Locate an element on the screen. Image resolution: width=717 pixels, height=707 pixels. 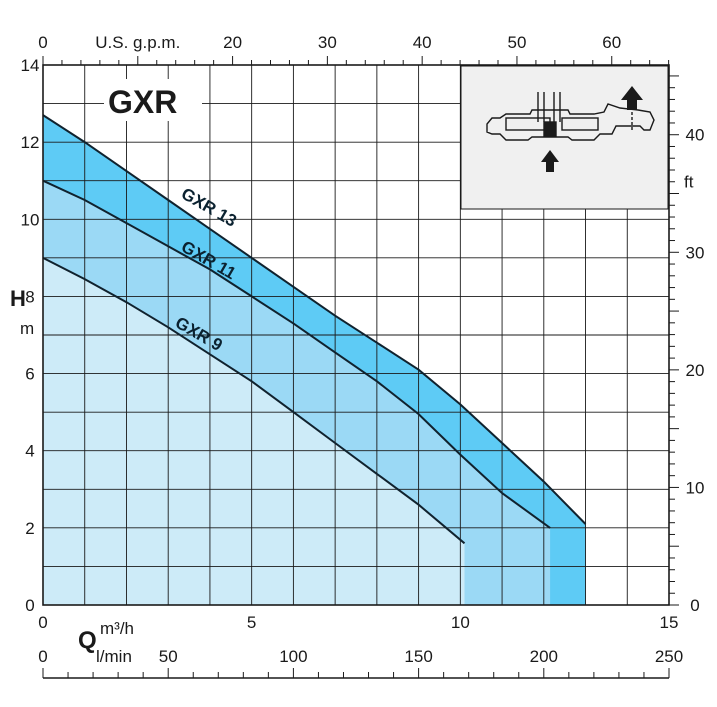
x-tick-label: 5 is located at coordinates (251, 622).